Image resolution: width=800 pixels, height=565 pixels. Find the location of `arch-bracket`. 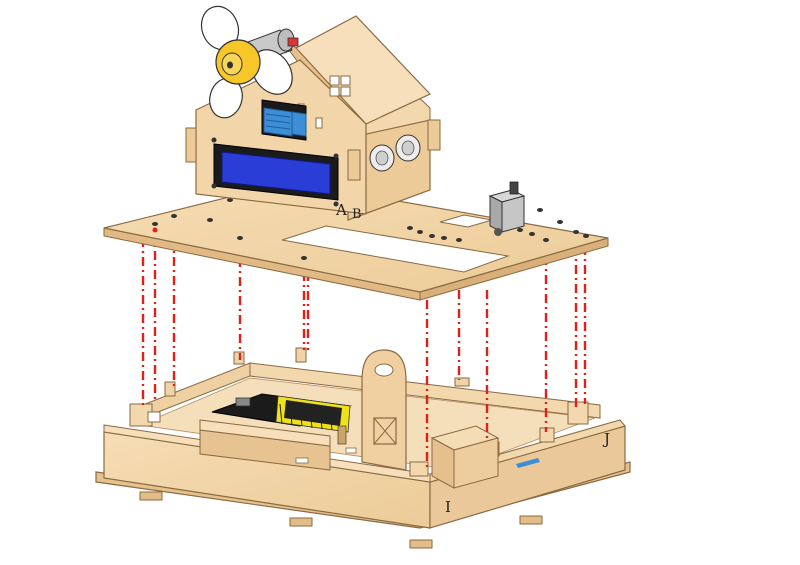

arch-bracket is located at coordinates (384, 410).